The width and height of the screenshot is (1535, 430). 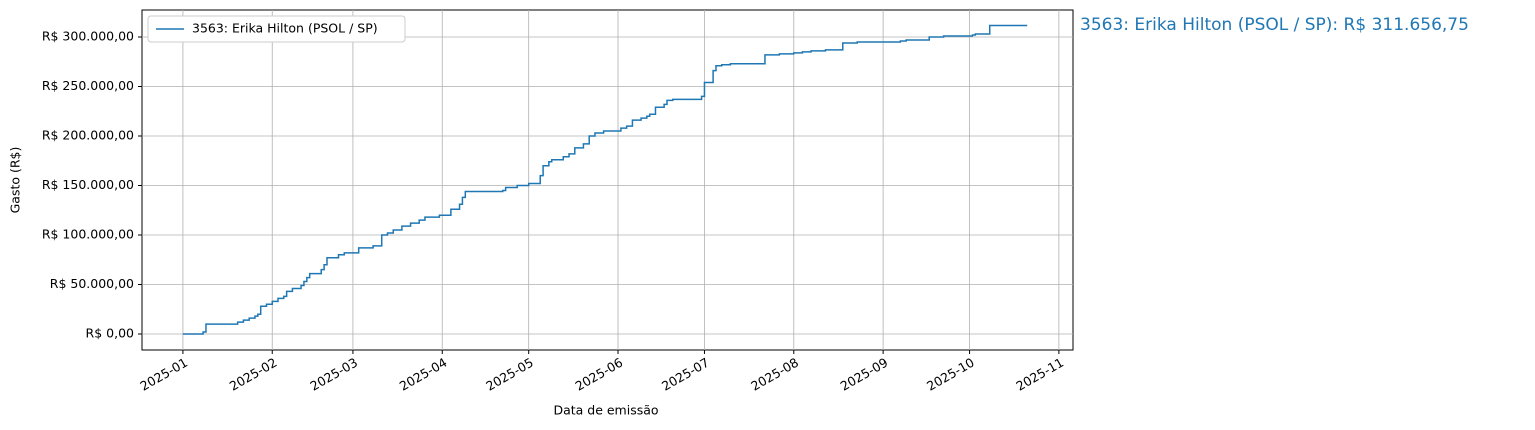 I want to click on x-tick-label: 2025-01, so click(x=163, y=374).